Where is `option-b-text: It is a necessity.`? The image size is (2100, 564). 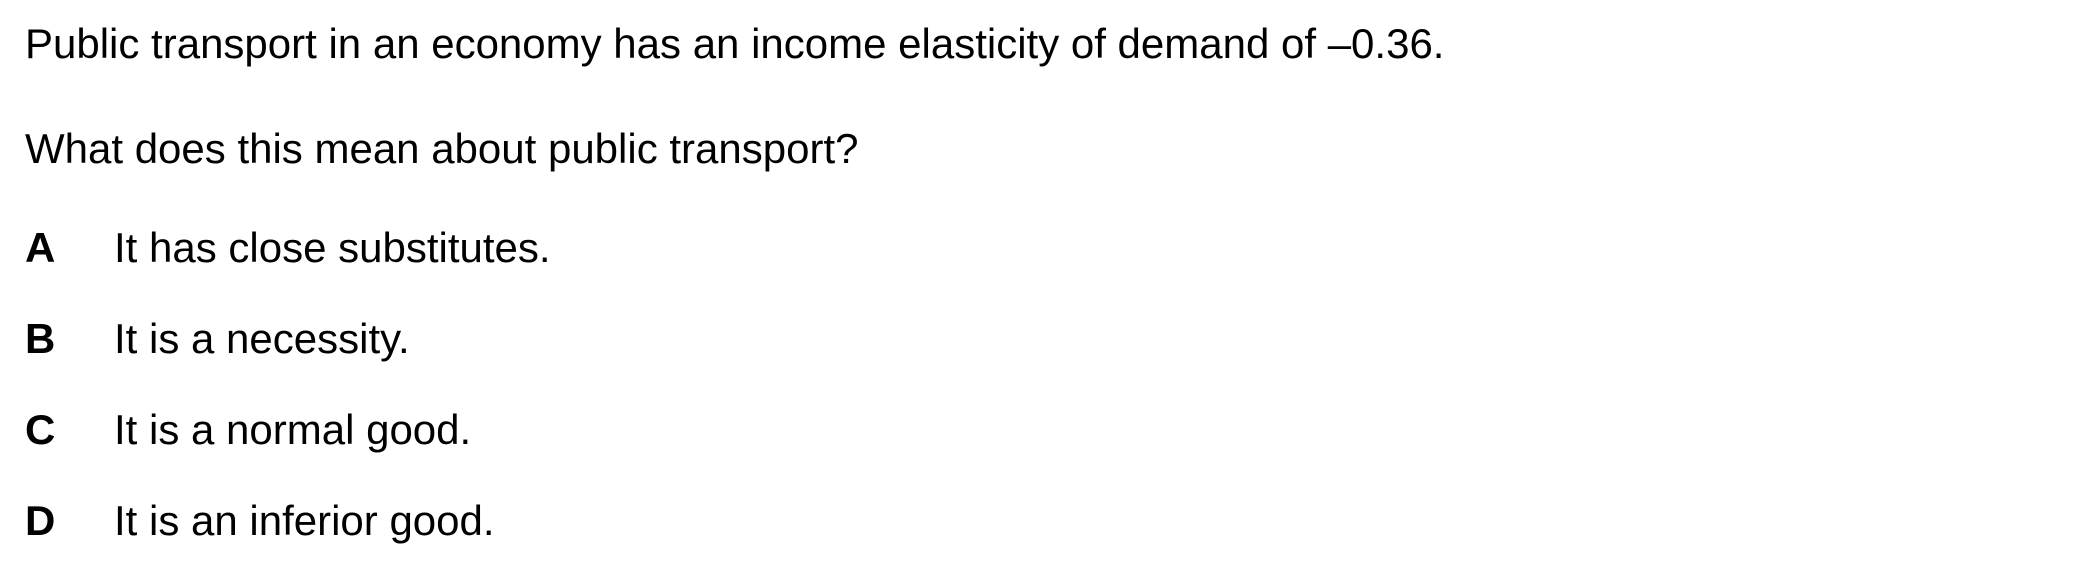
option-b-text: It is a necessity. is located at coordinates (262, 338).